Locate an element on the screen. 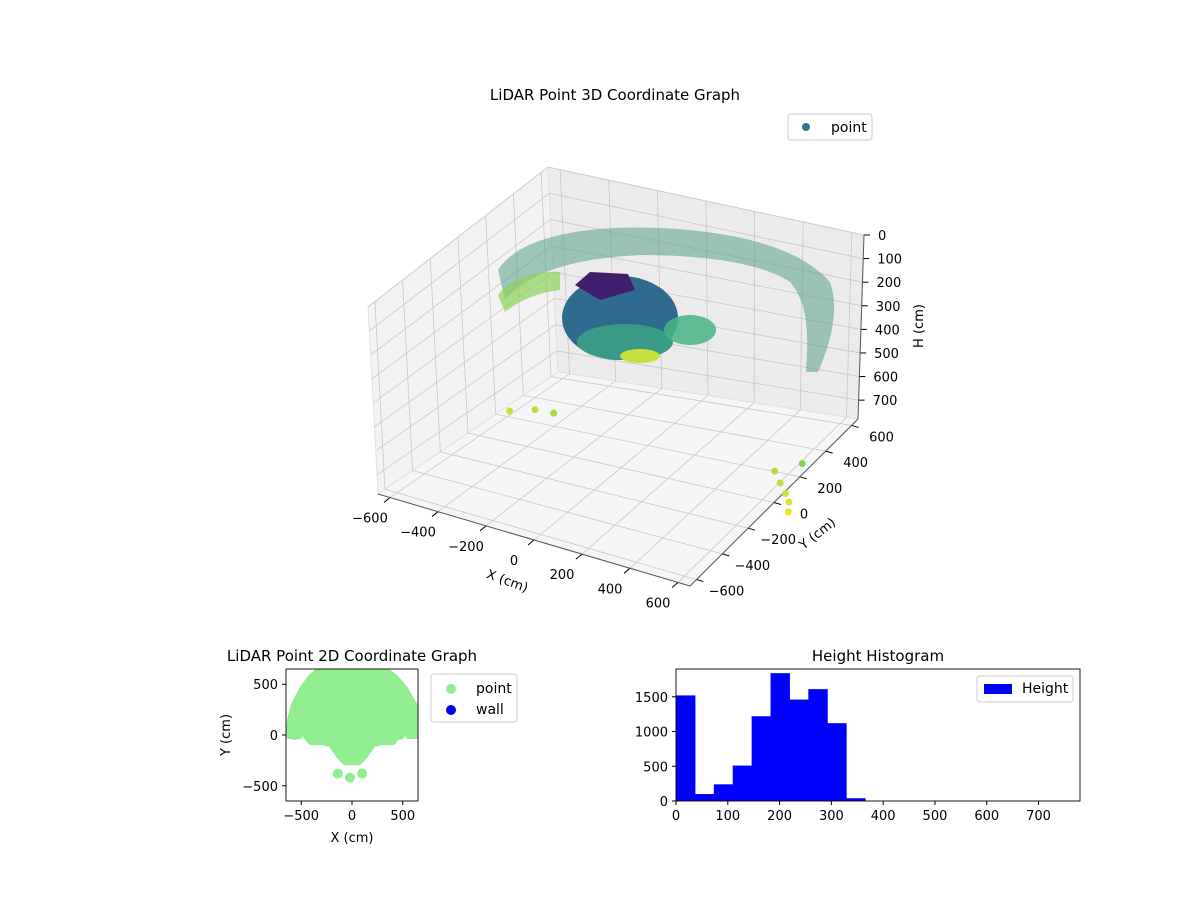 This screenshot has width=1200, height=900. tick-label-3d-y: −600 is located at coordinates (727, 592).